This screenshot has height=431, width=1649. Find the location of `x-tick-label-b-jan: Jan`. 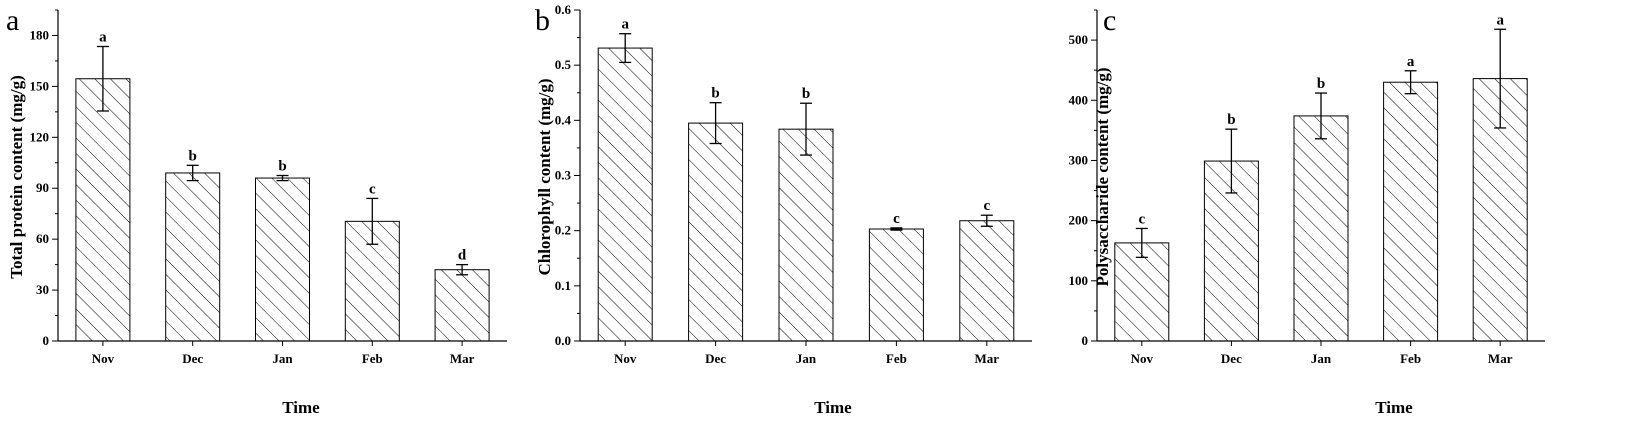

x-tick-label-b-jan: Jan is located at coordinates (806, 358).